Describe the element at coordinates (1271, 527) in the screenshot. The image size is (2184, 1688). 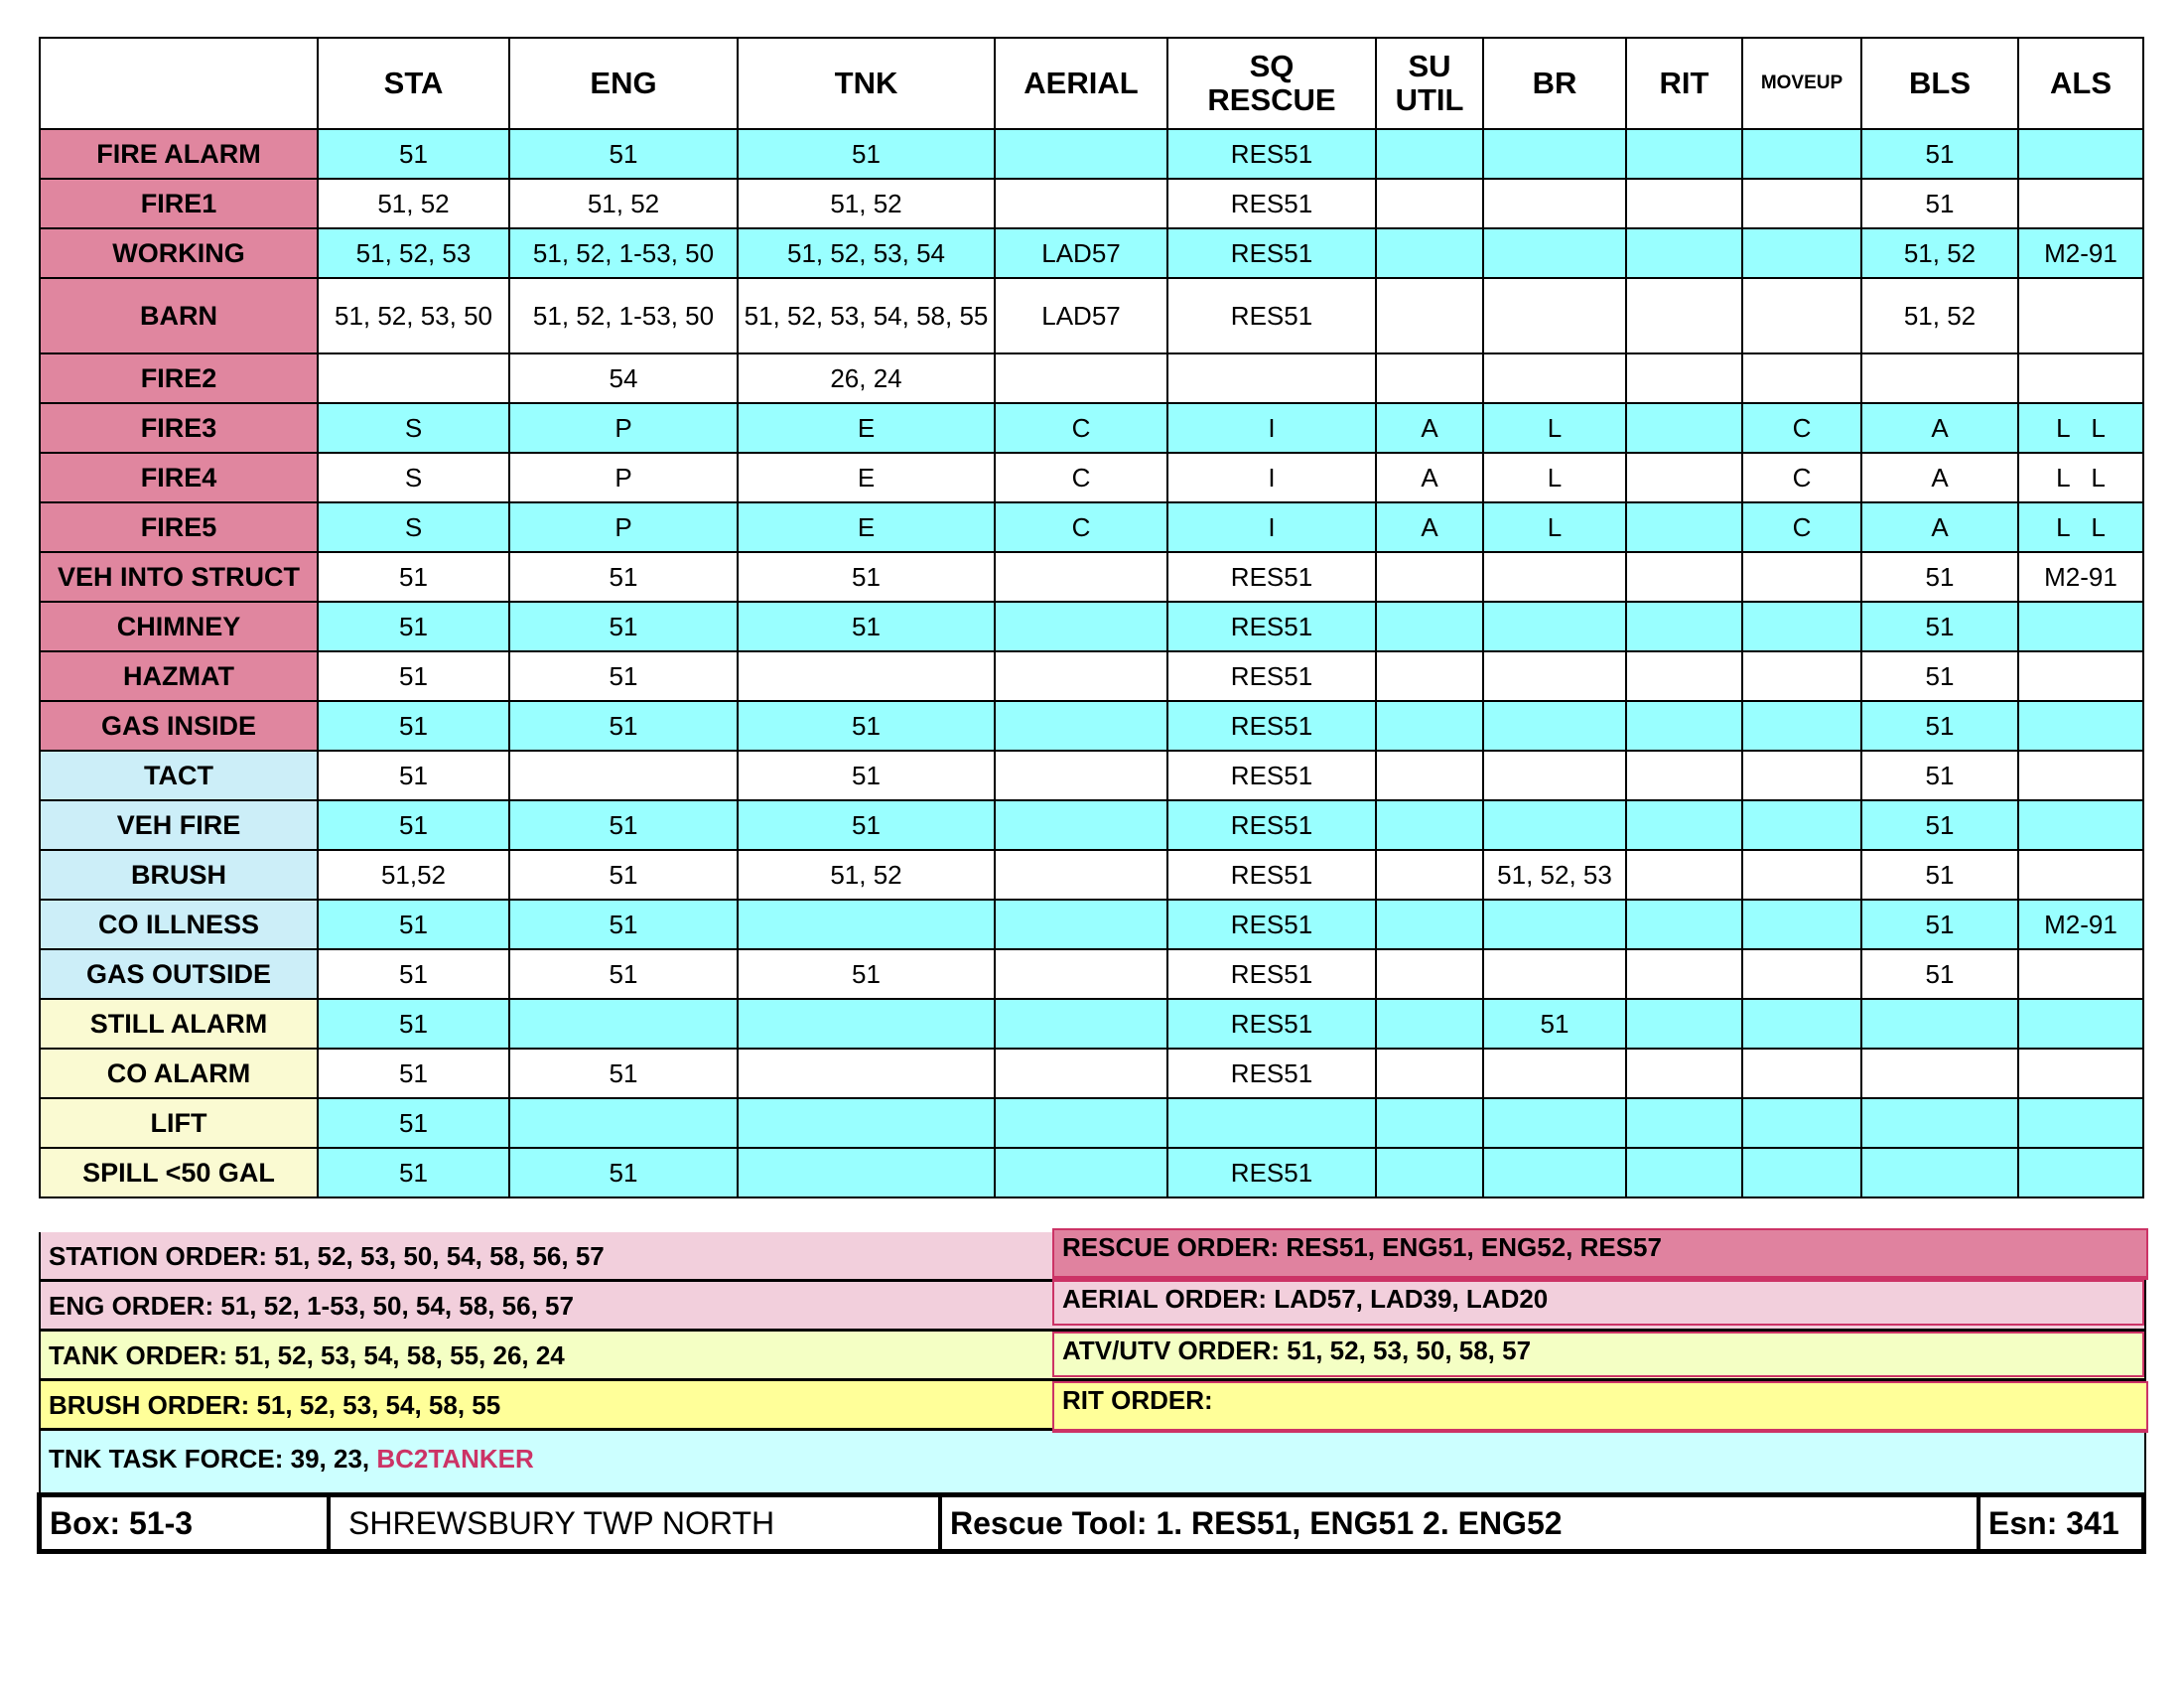
I see `table-cell: I` at that location.